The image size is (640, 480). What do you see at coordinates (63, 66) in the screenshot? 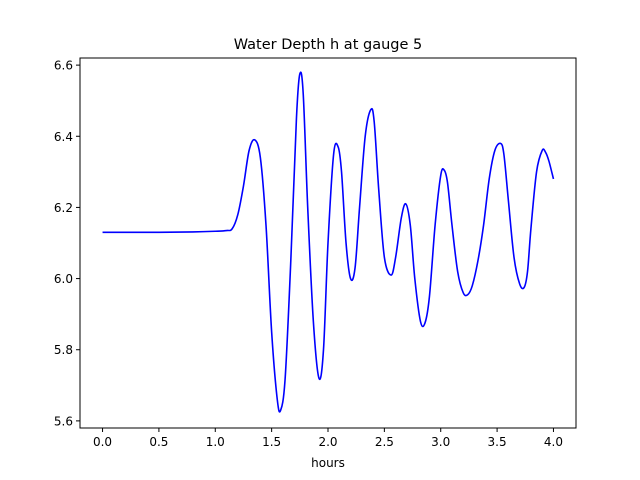
I see `y-tick-label: 6.6` at bounding box center [63, 66].